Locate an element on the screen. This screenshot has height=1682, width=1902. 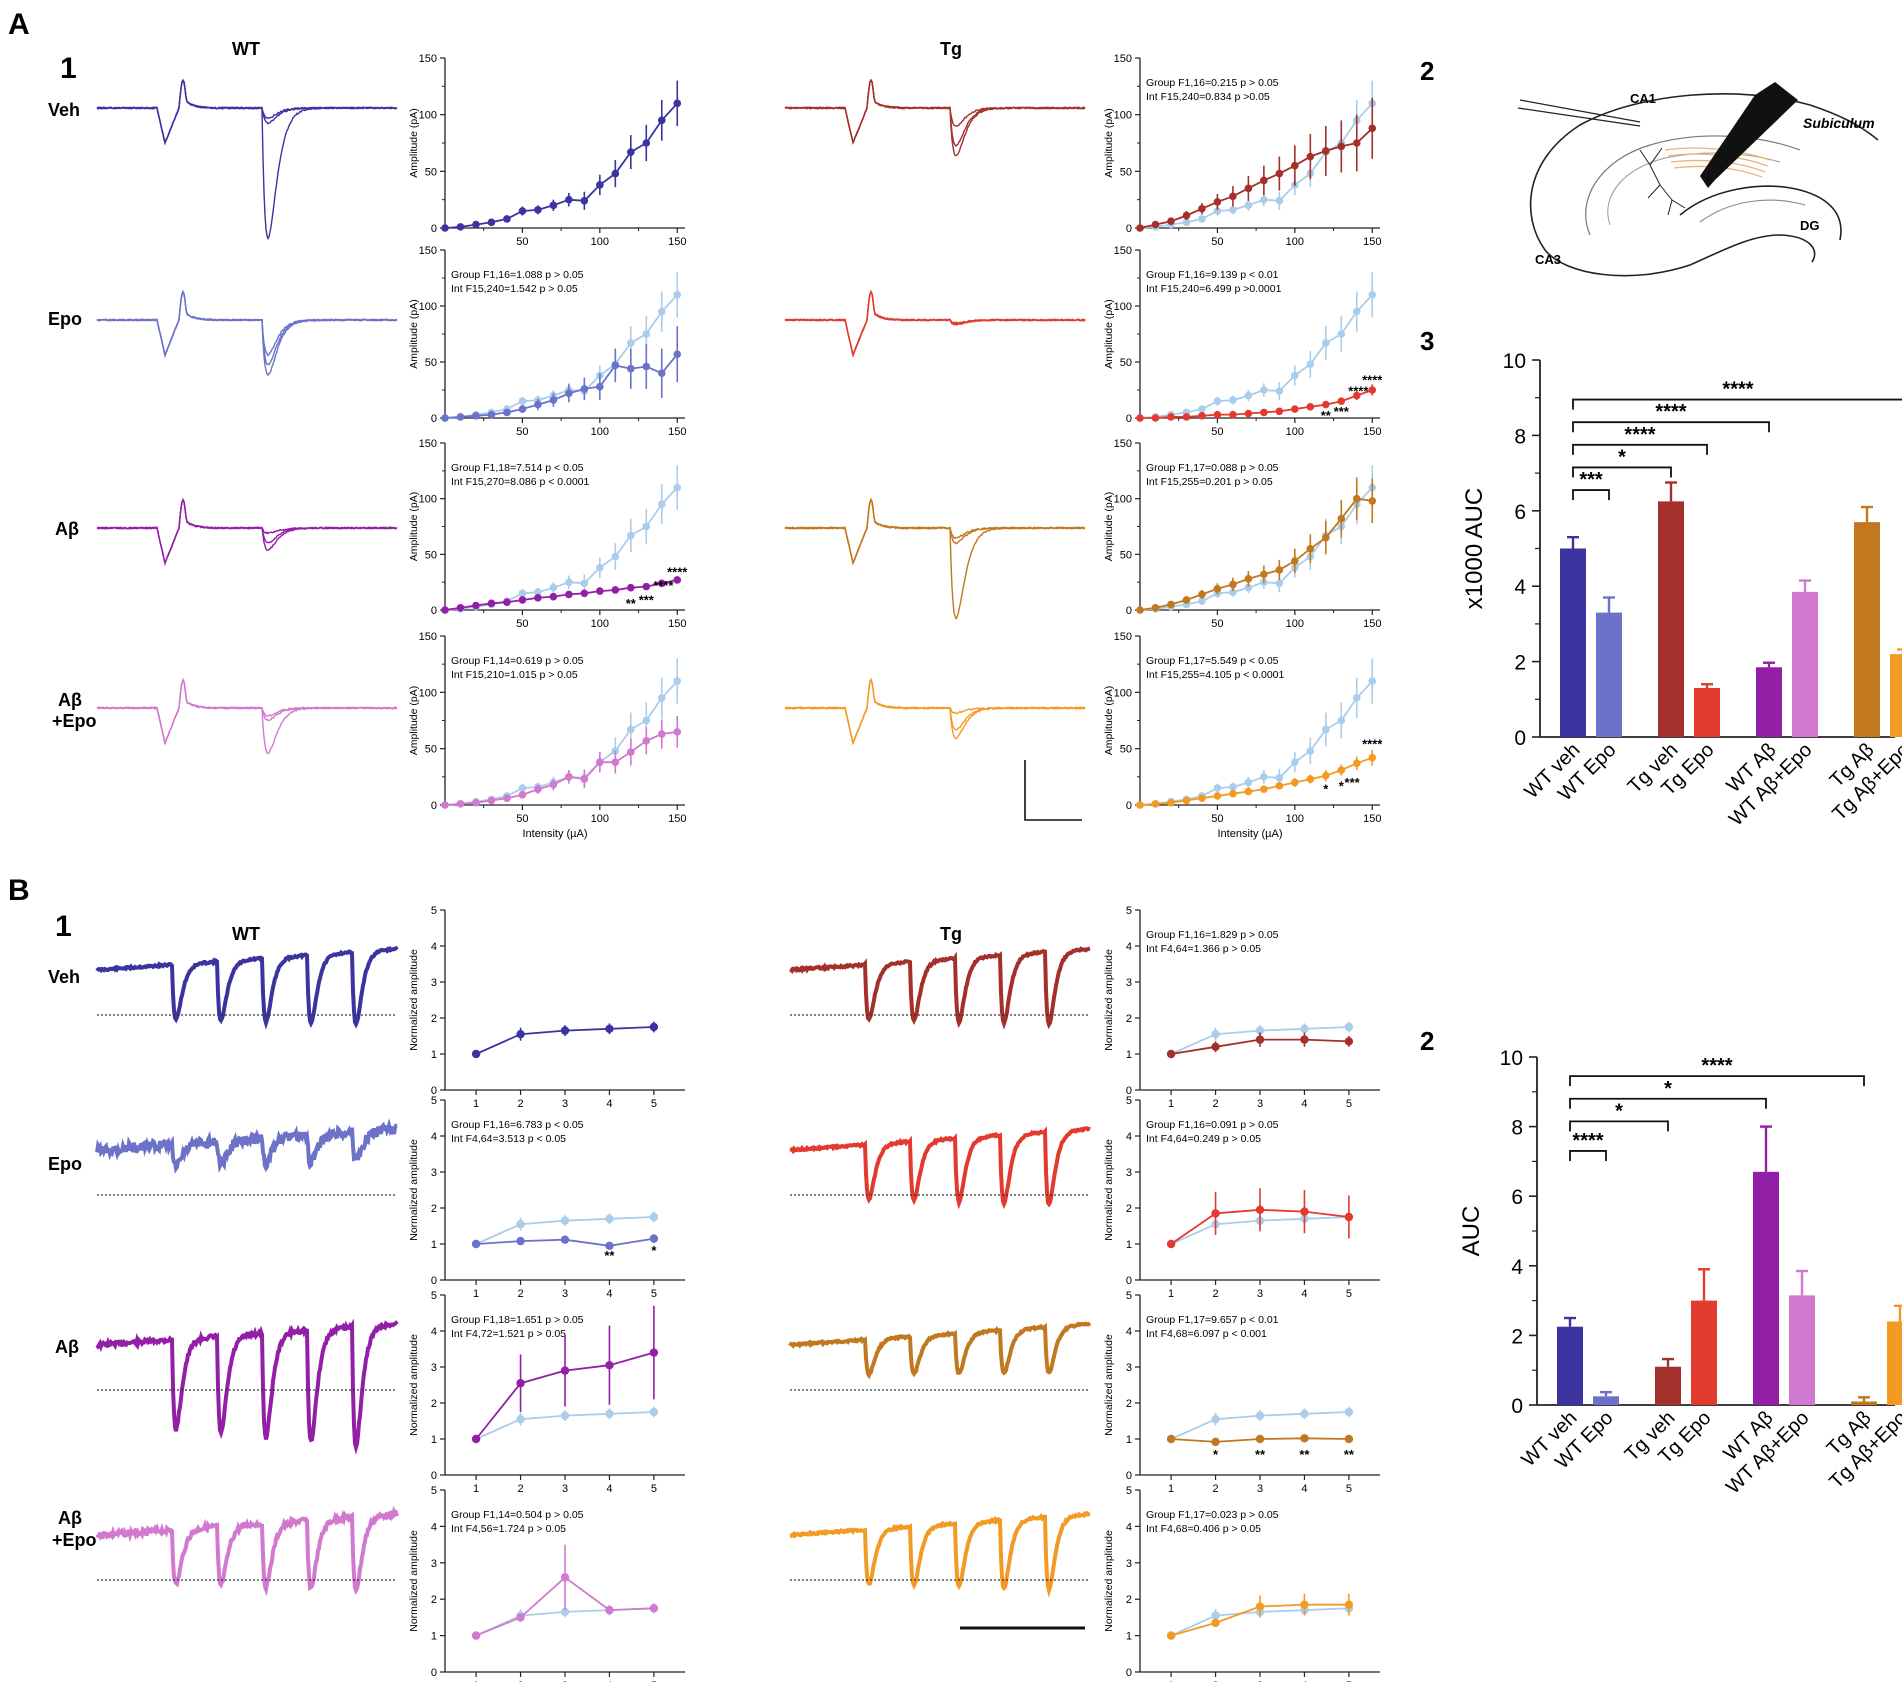
y-tick-label: 5 is located at coordinates (1129, 1101).